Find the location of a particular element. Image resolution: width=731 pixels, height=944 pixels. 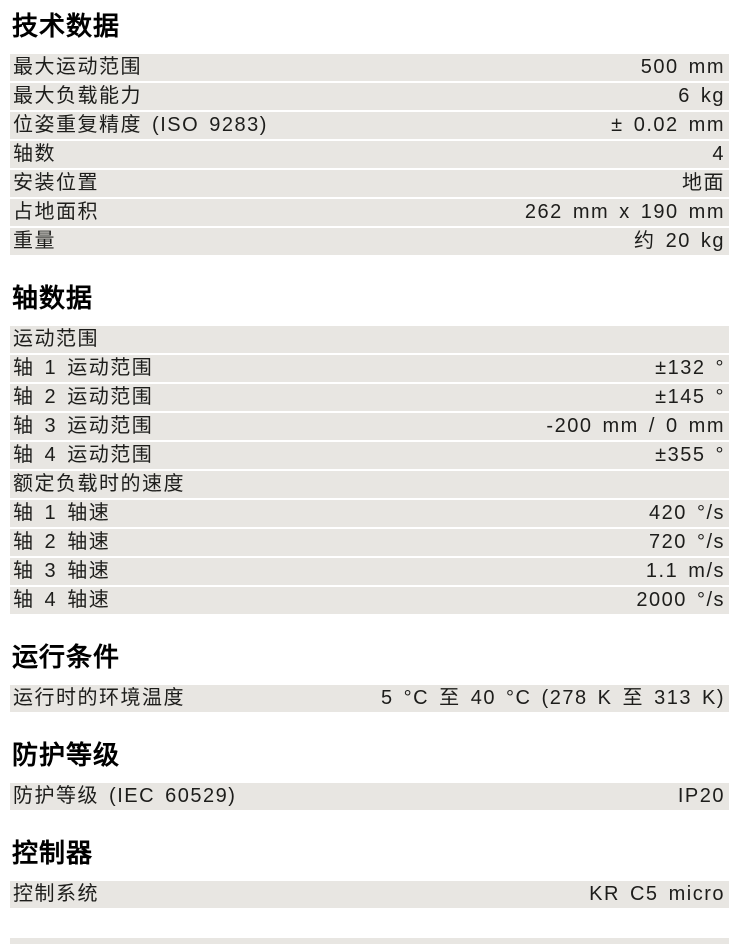

spec-value: 2000 °/s is located at coordinates (680, 600).